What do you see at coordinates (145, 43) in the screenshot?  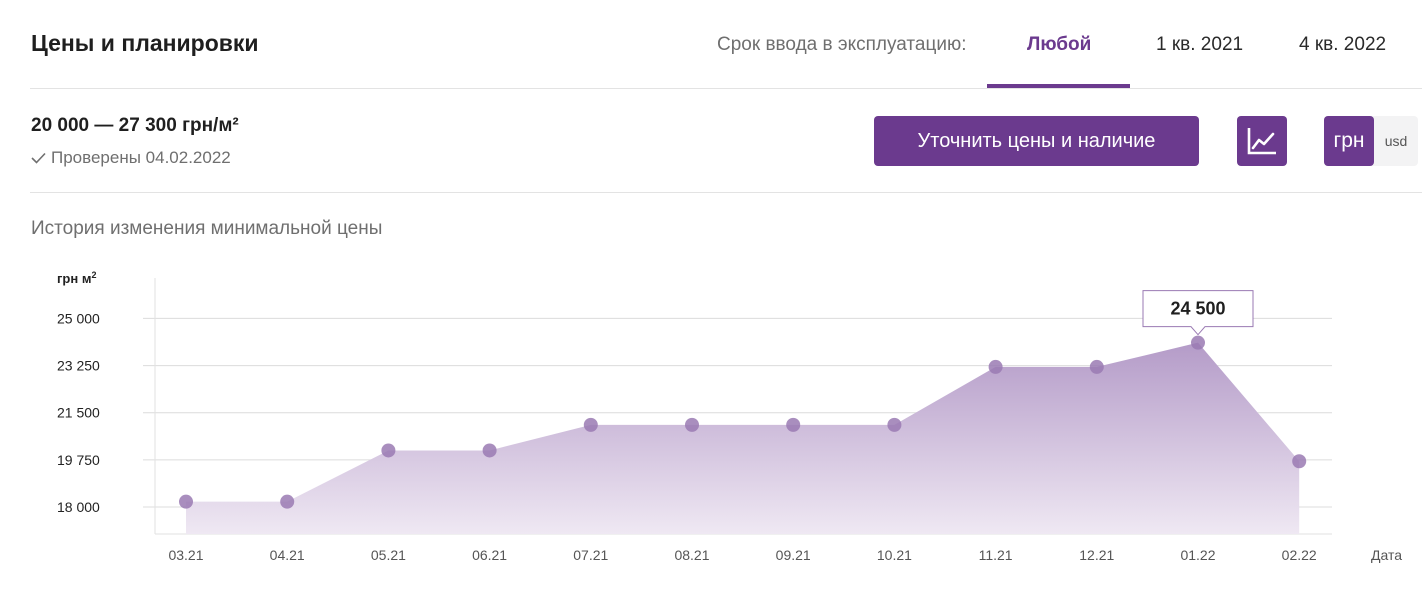 I see `page-title: Цены и планировки` at bounding box center [145, 43].